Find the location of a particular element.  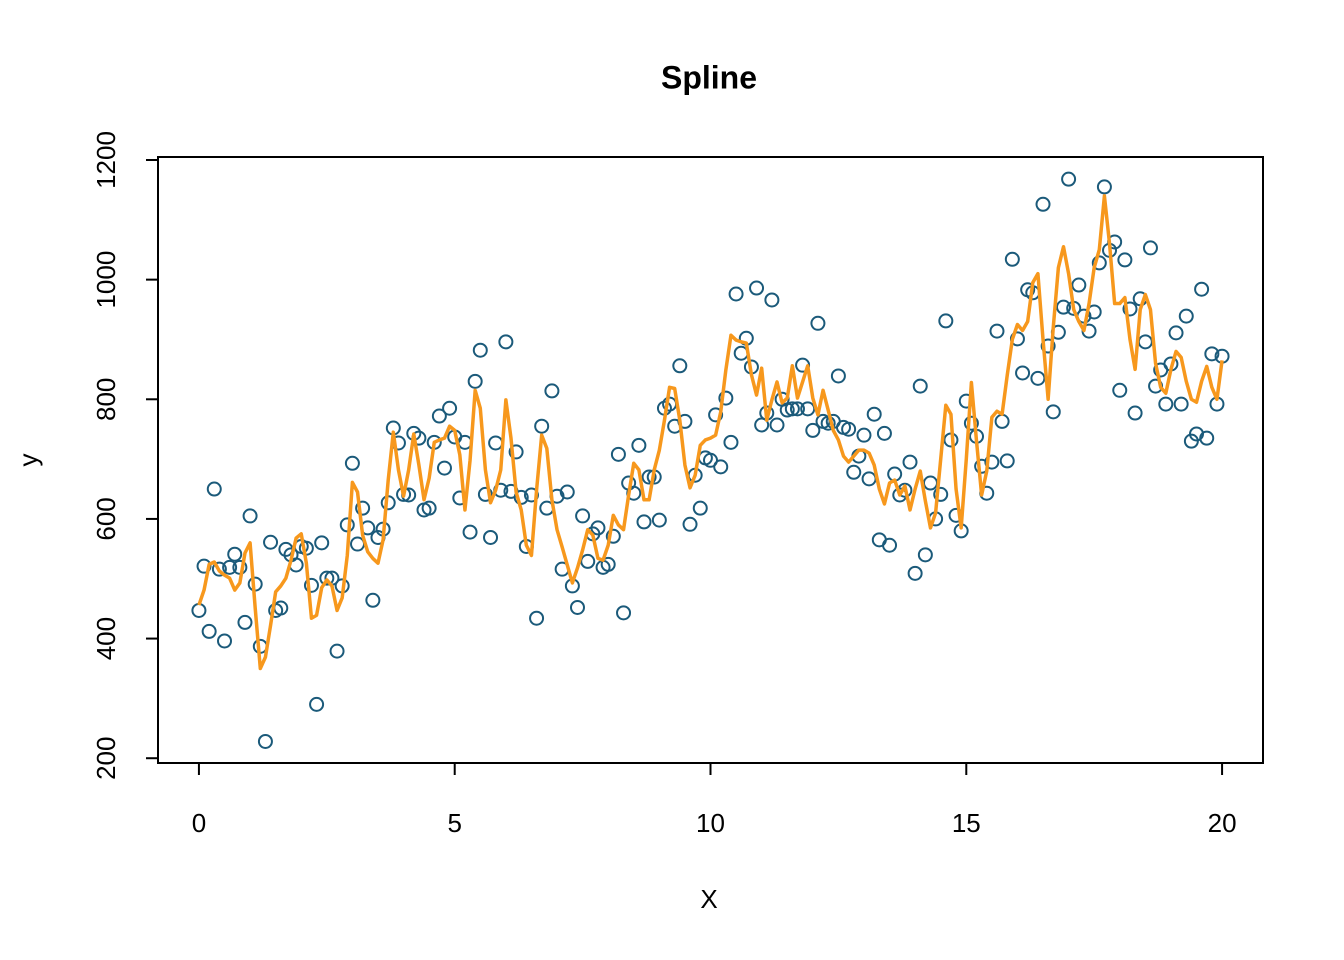

y-tick-label: 1000 is located at coordinates (106, 280).